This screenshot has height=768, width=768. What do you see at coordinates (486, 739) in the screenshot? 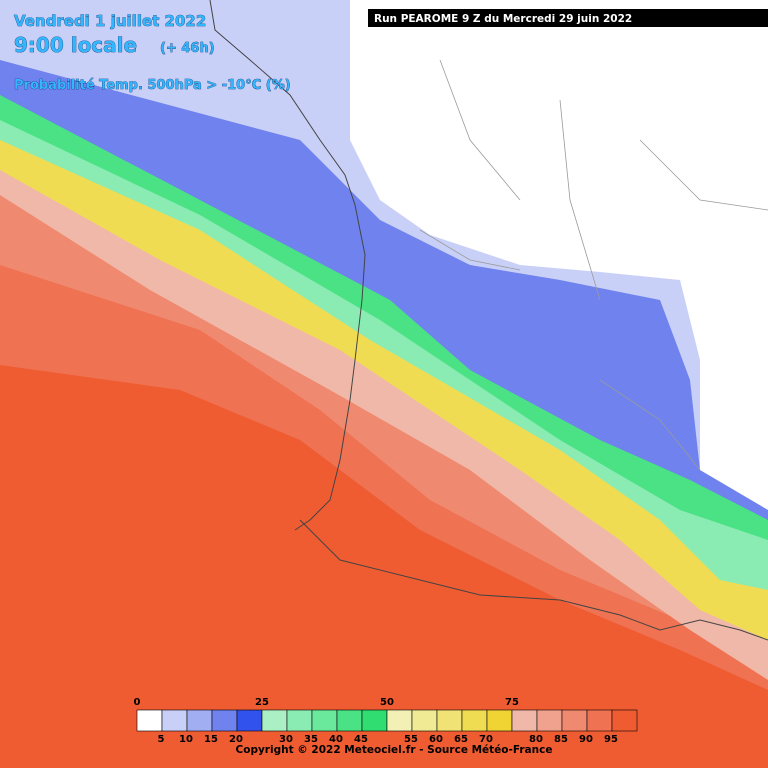
I see `legend-label: 70` at bounding box center [486, 739].